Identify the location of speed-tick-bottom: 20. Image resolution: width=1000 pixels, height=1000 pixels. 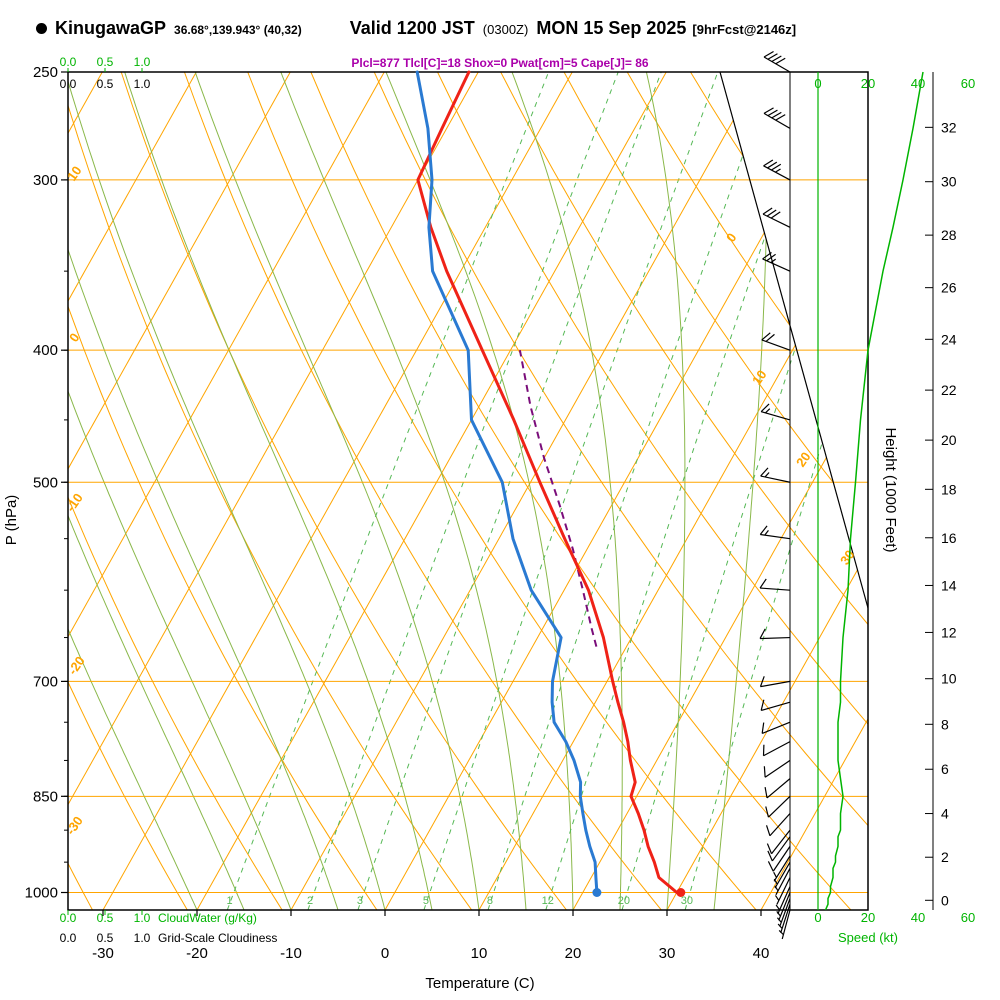
(868, 917).